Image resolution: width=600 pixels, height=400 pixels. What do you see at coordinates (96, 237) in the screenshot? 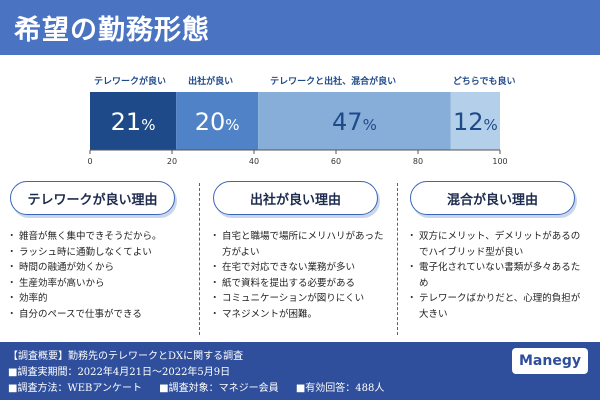
I see `list-item: 雑音が無く集中できそうだから。` at bounding box center [96, 237].